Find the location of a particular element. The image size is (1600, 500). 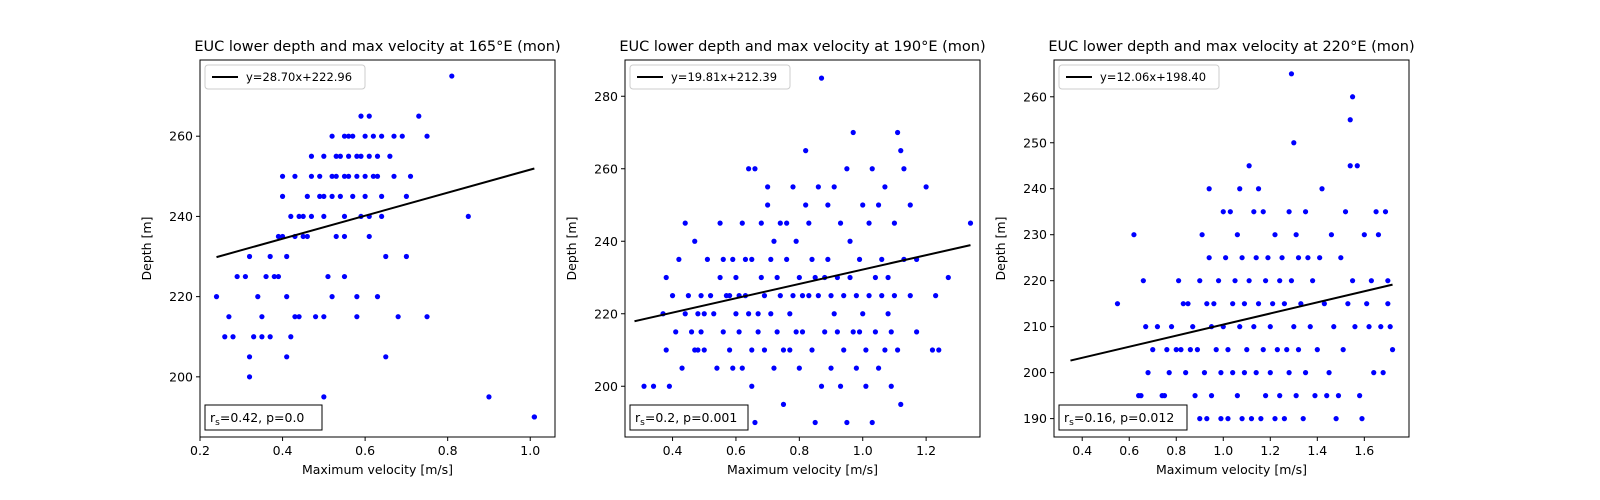

x-tick-label: 1.4 is located at coordinates (1317, 450).